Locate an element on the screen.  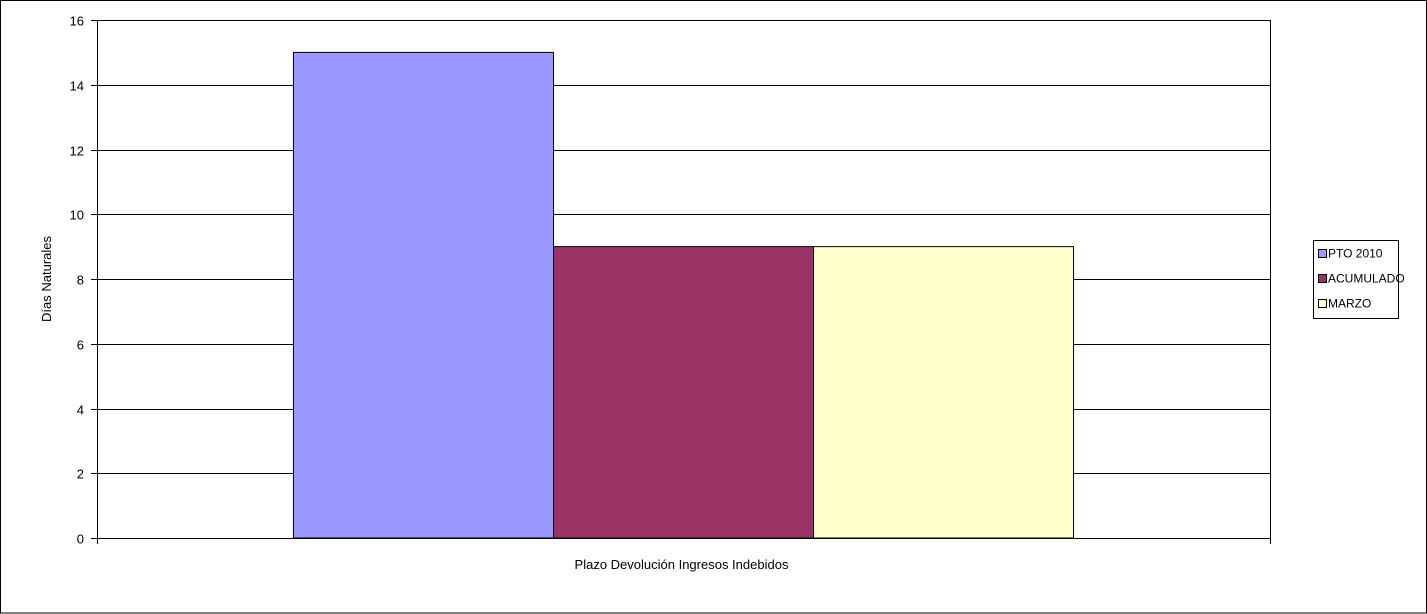
bar-acumulado is located at coordinates (683, 392).